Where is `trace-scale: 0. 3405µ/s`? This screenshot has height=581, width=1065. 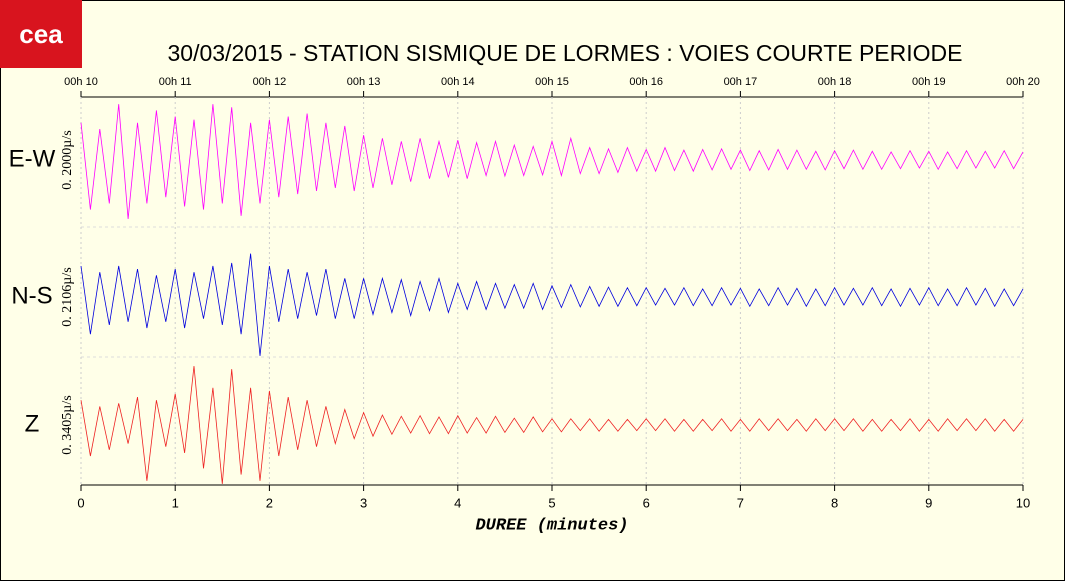 trace-scale: 0. 3405µ/s is located at coordinates (67, 424).